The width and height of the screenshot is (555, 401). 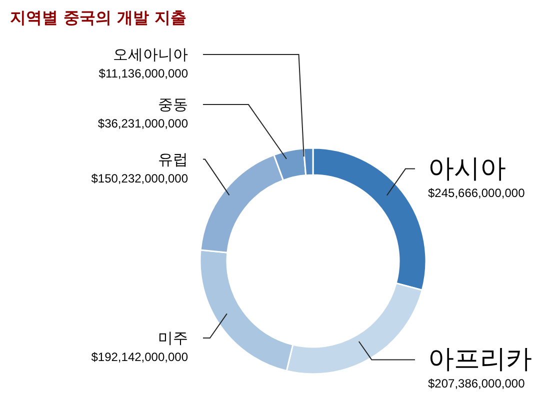 I want to click on data-label: $245,666,000,000, so click(x=477, y=193).